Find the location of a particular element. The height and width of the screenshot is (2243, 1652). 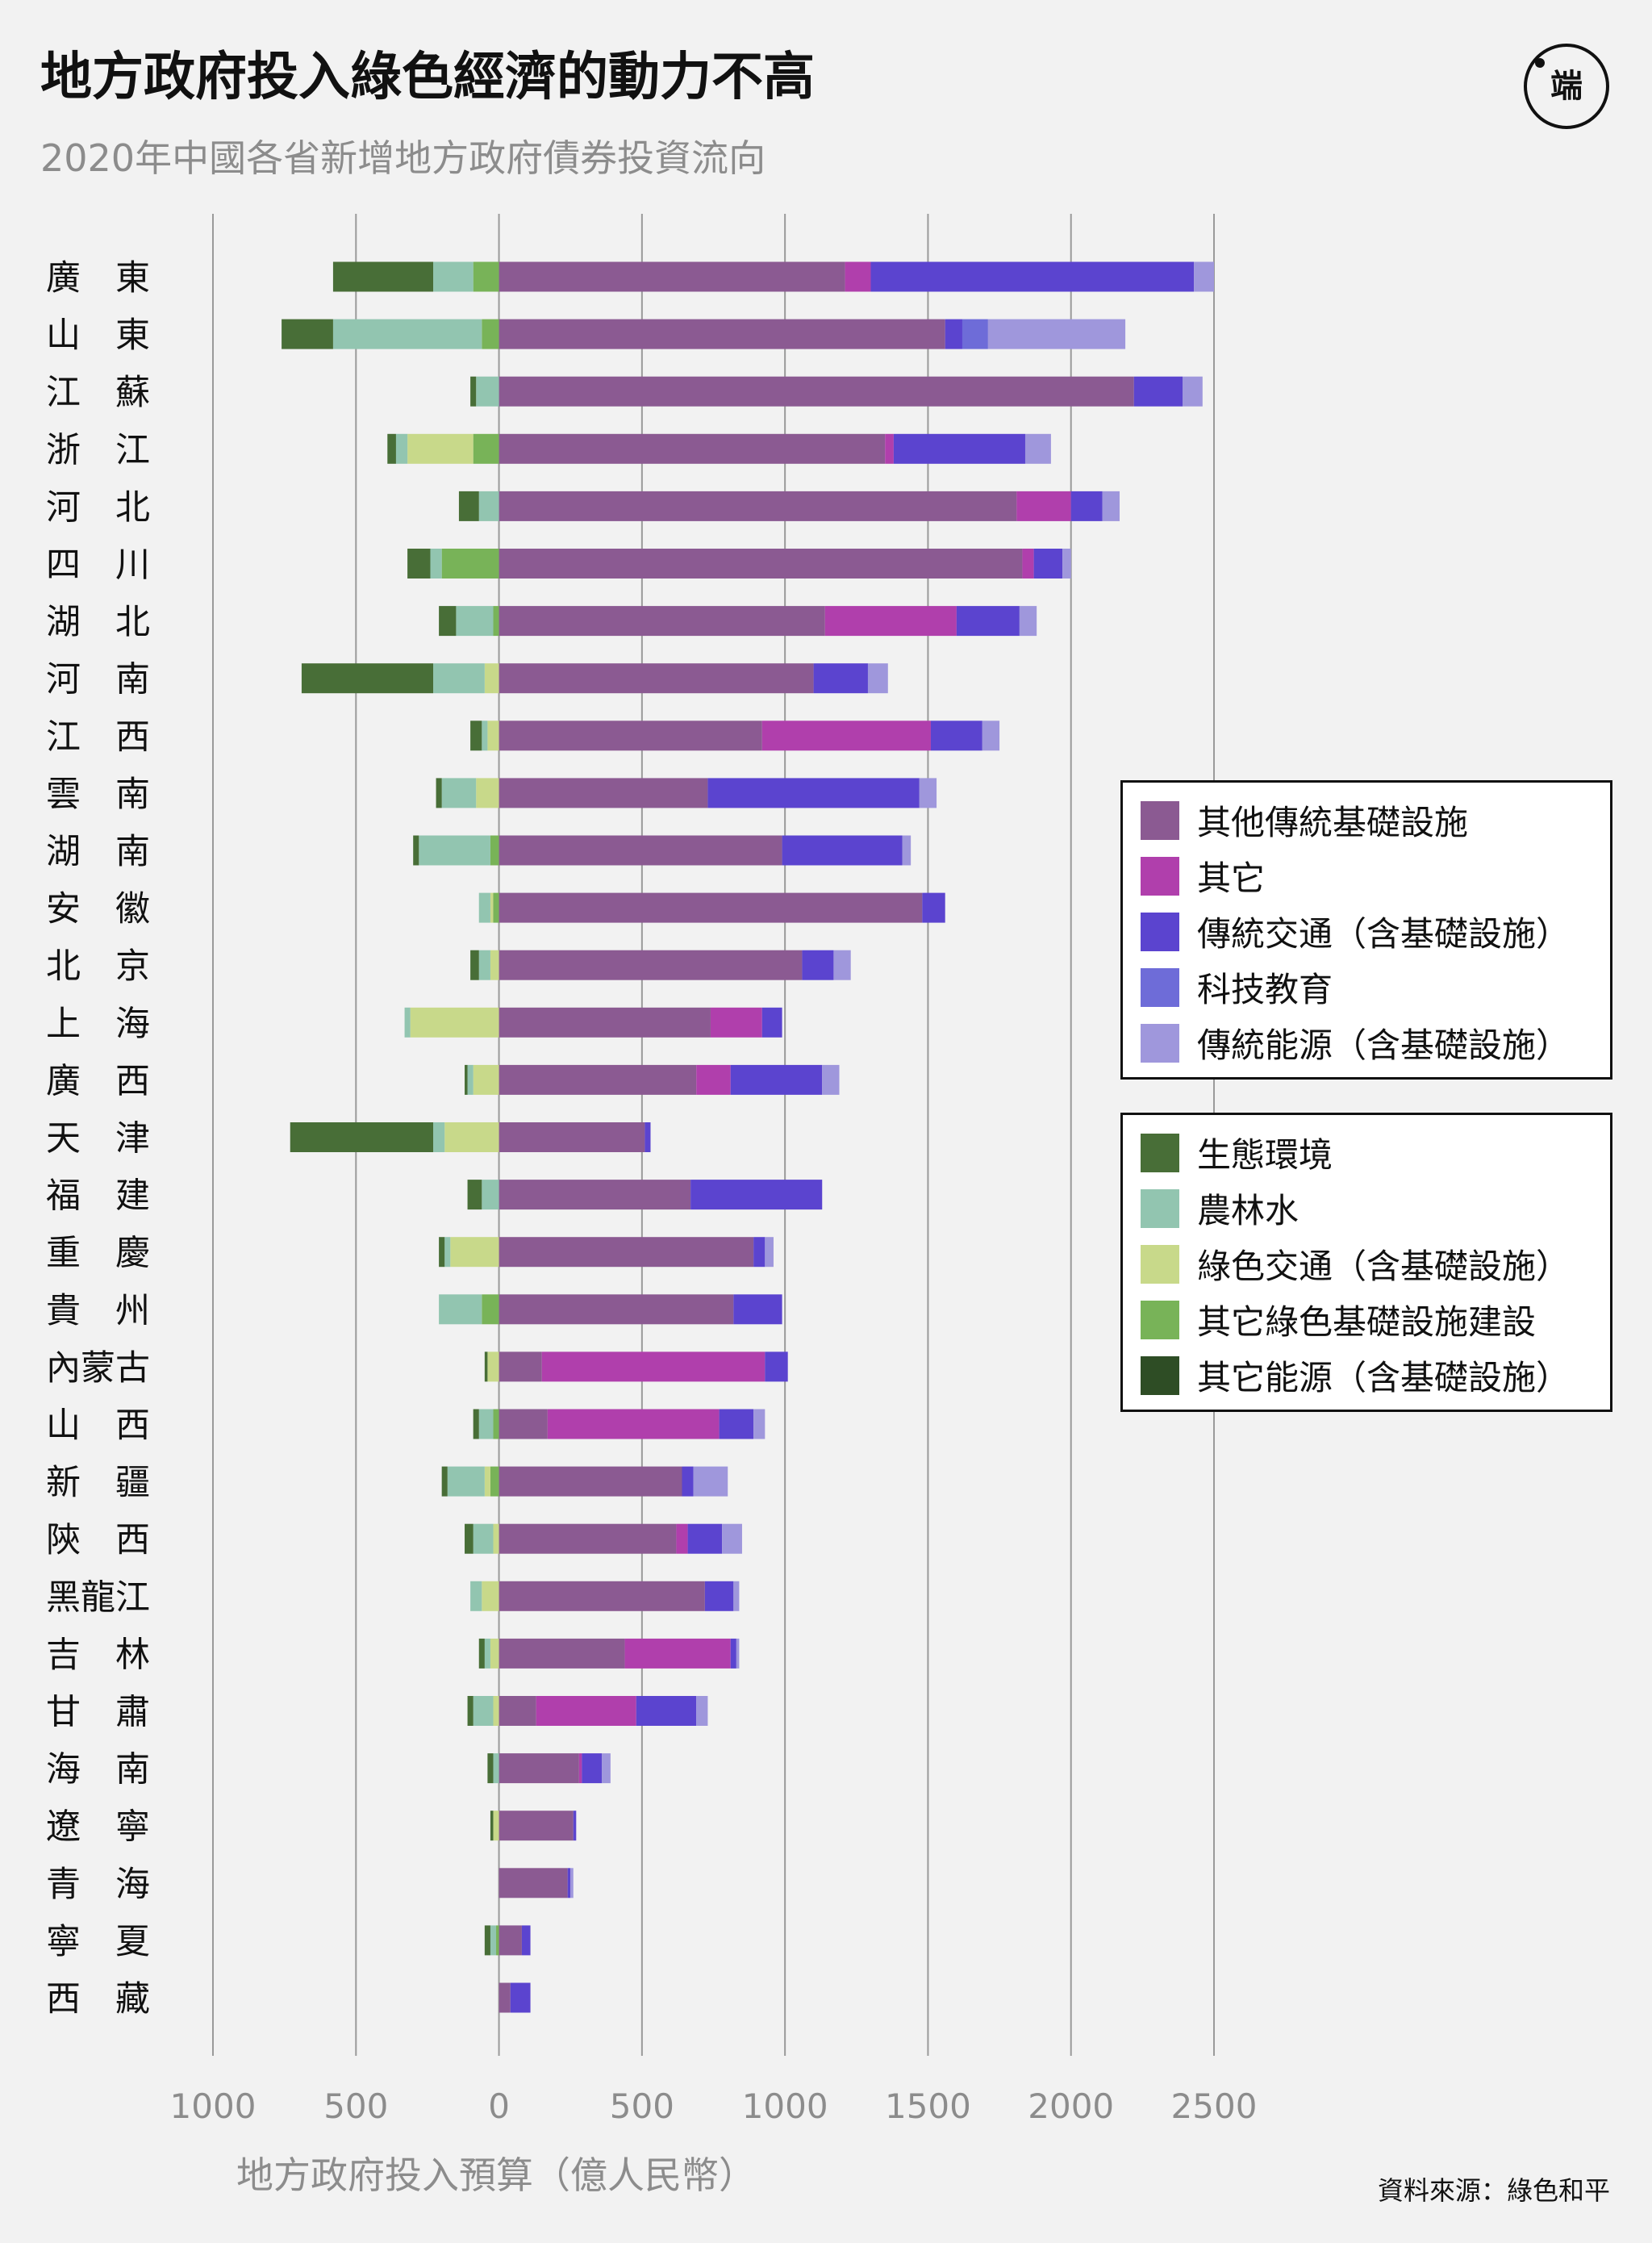

legend-label: 農林水 is located at coordinates (1248, 1210).